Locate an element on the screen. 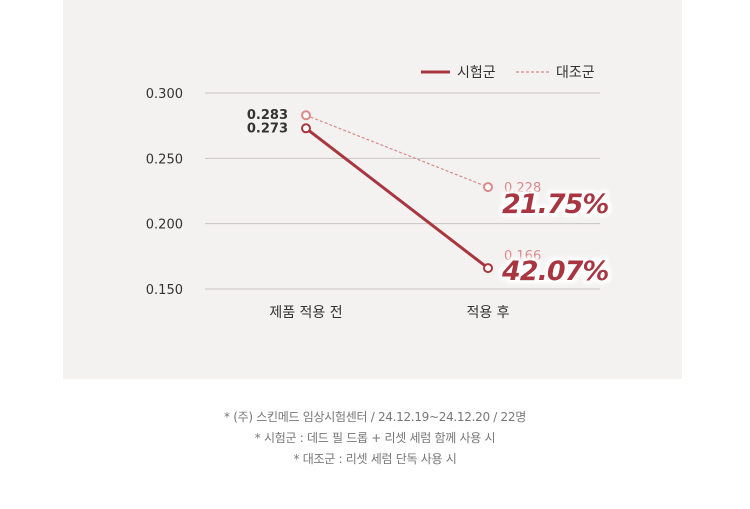  y-tick-label: 0.150 is located at coordinates (164, 290).